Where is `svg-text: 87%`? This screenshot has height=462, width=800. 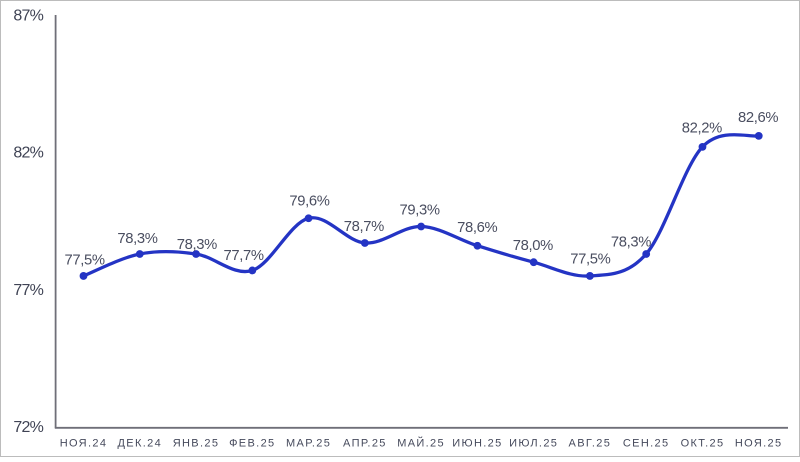
svg-text: 87% is located at coordinates (28, 15).